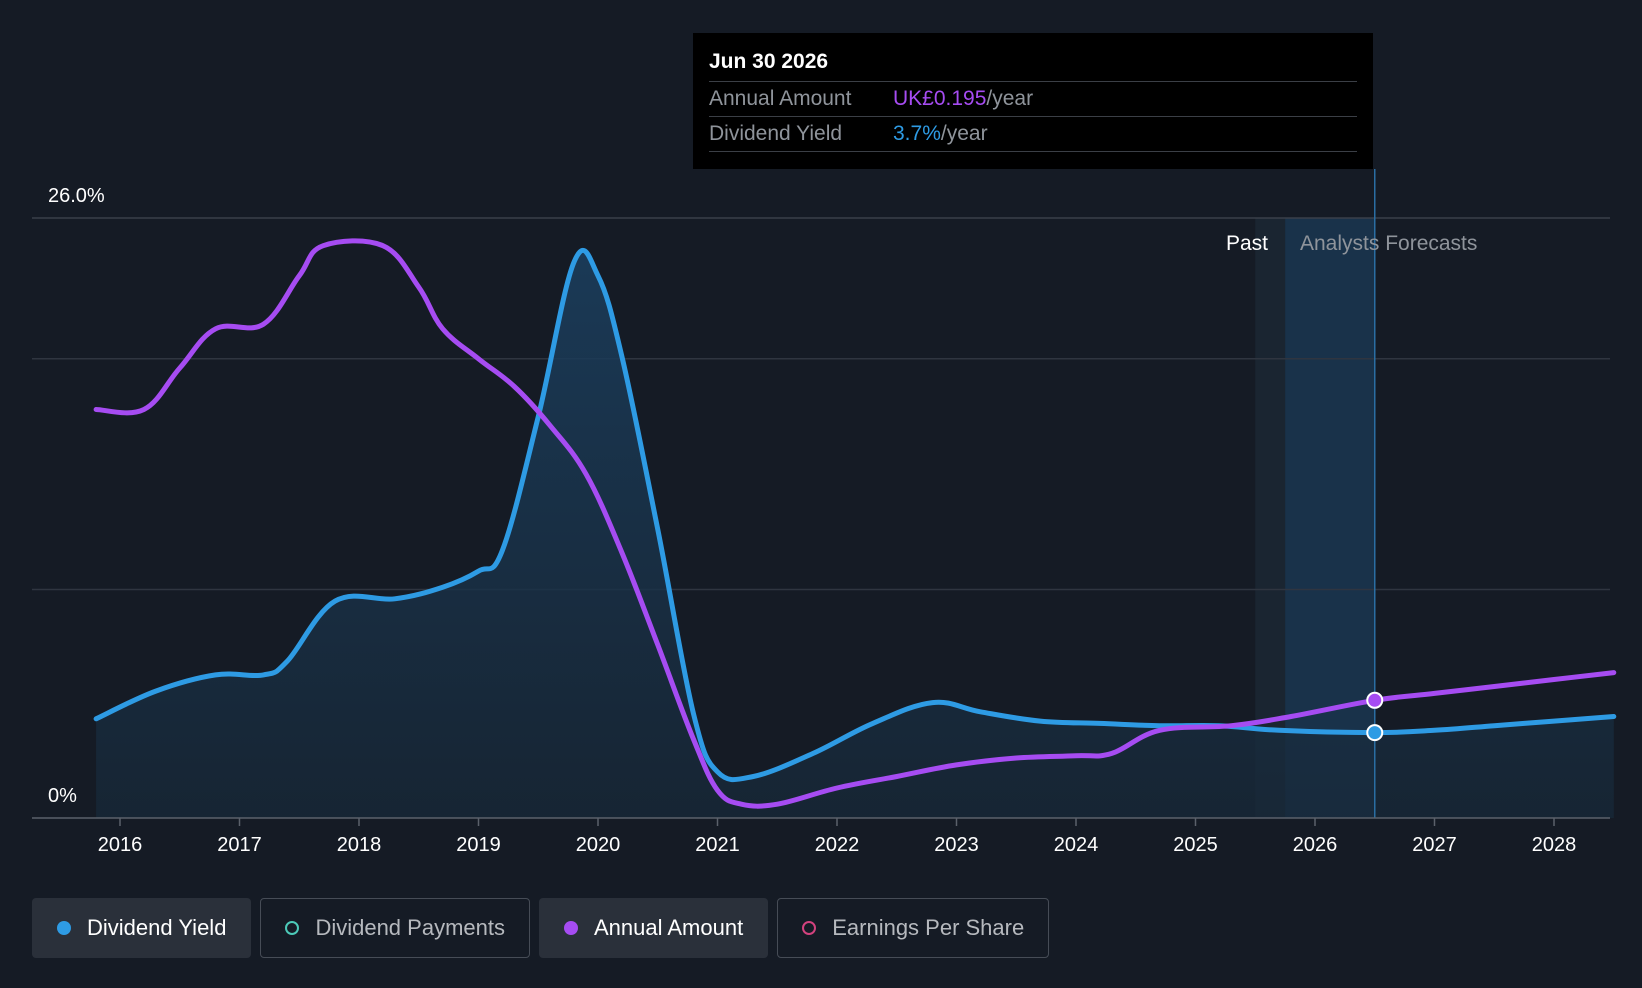 The image size is (1642, 988). I want to click on annual-amount-marker, so click(1375, 700).